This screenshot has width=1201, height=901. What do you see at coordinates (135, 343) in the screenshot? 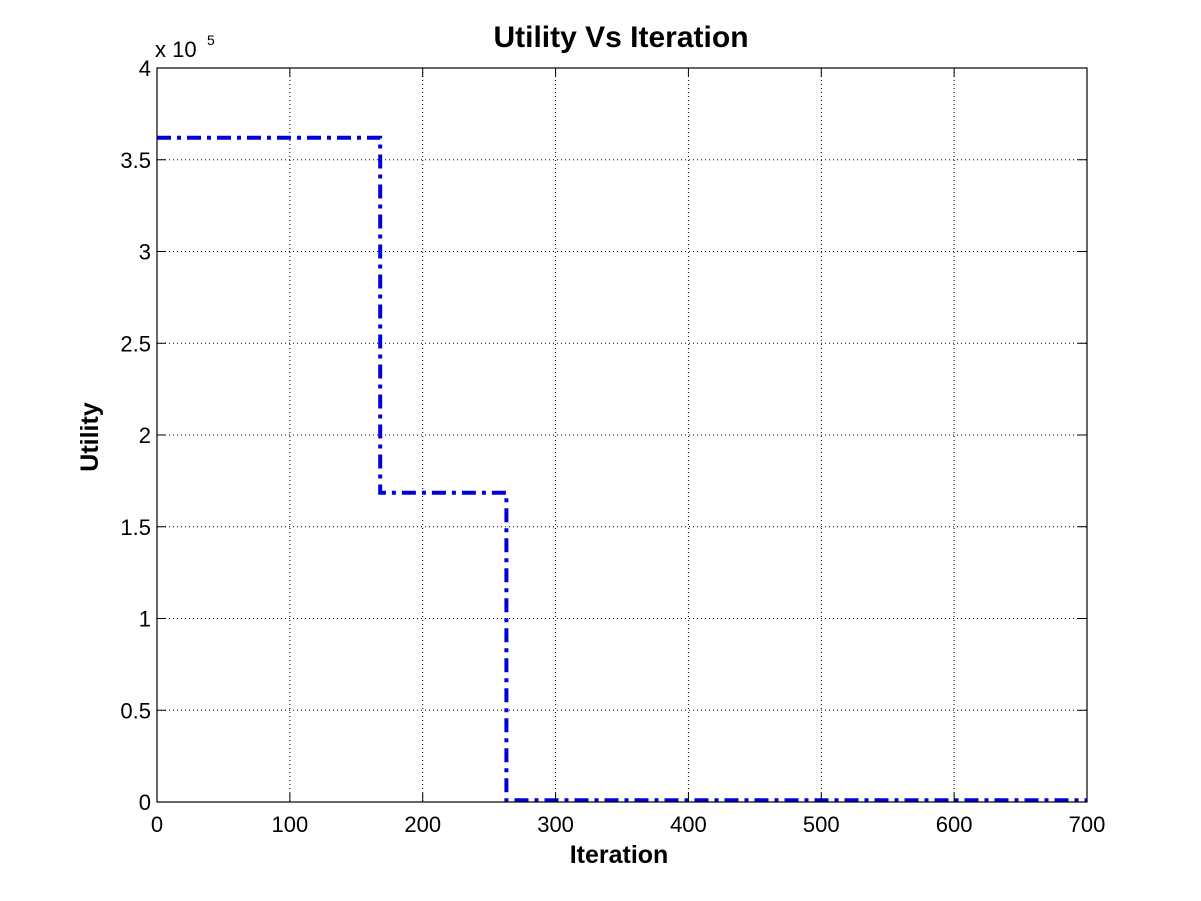
I see `y-tick-label: 2.5` at bounding box center [135, 343].